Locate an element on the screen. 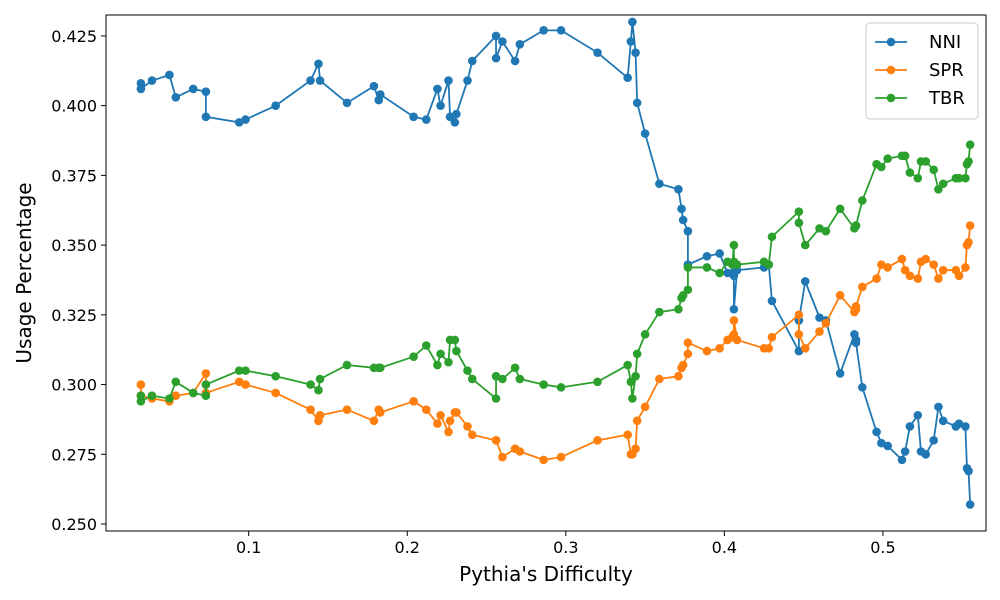  x-tick-label: 0.5 is located at coordinates (882, 547).